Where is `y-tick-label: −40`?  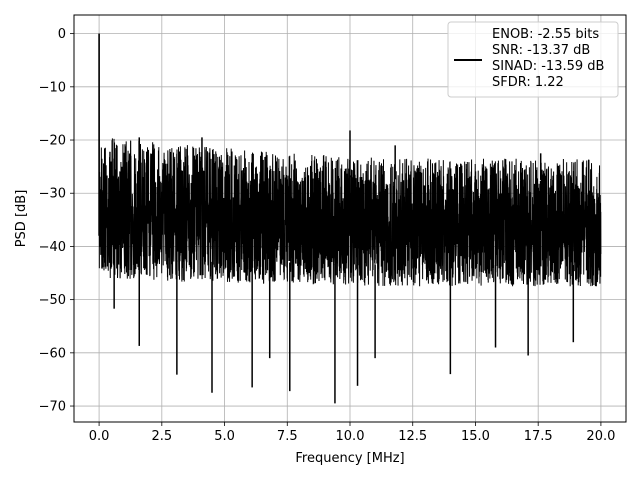 y-tick-label: −40 is located at coordinates (52, 247).